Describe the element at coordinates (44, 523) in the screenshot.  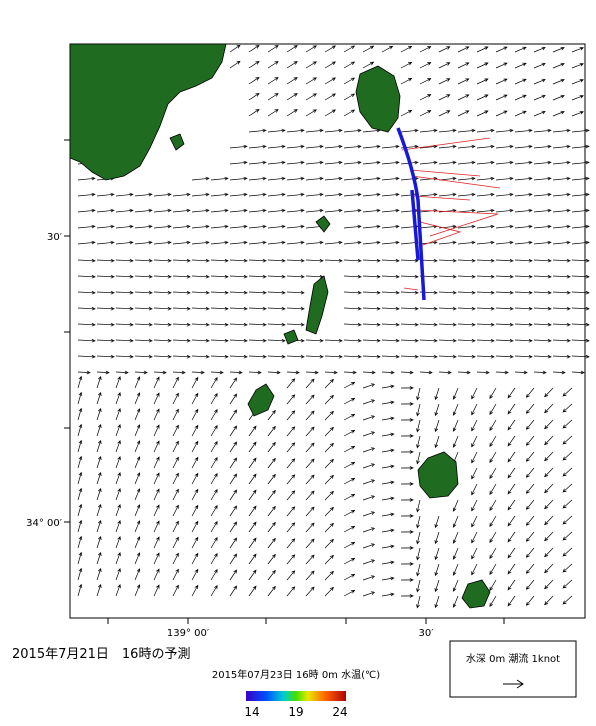
I see `lat-label: 34° 00′` at that location.